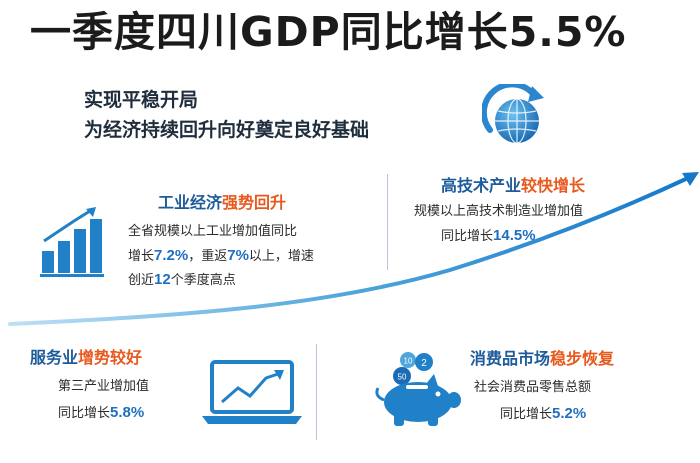  What do you see at coordinates (526, 414) in the screenshot?
I see `consumer-line2-pre: 同比增长` at bounding box center [526, 414].